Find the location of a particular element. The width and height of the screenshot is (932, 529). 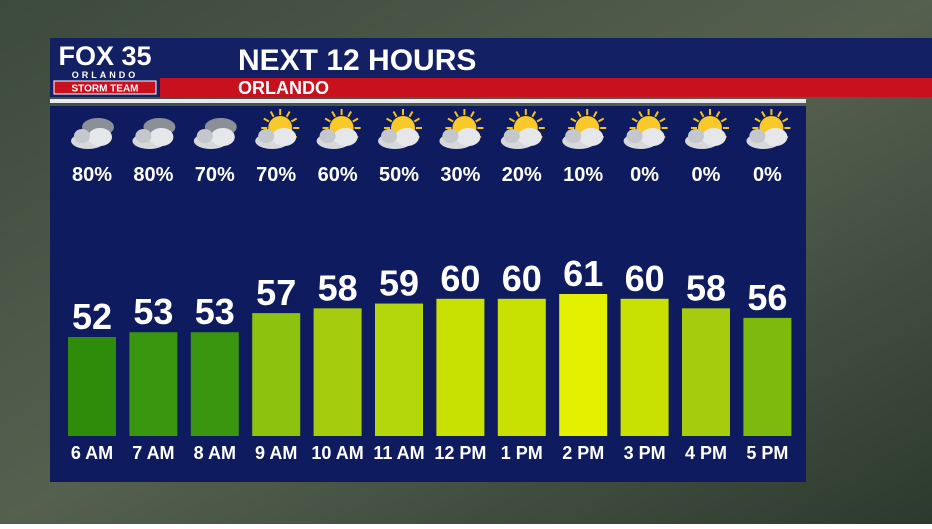

temp-label: 59 is located at coordinates (399, 283).